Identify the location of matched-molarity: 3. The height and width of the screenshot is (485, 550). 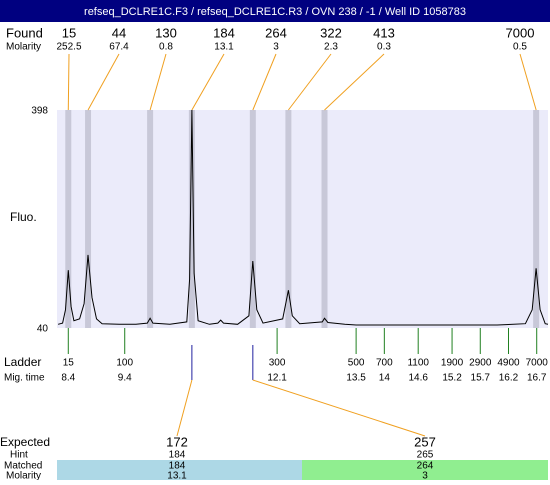
(425, 475).